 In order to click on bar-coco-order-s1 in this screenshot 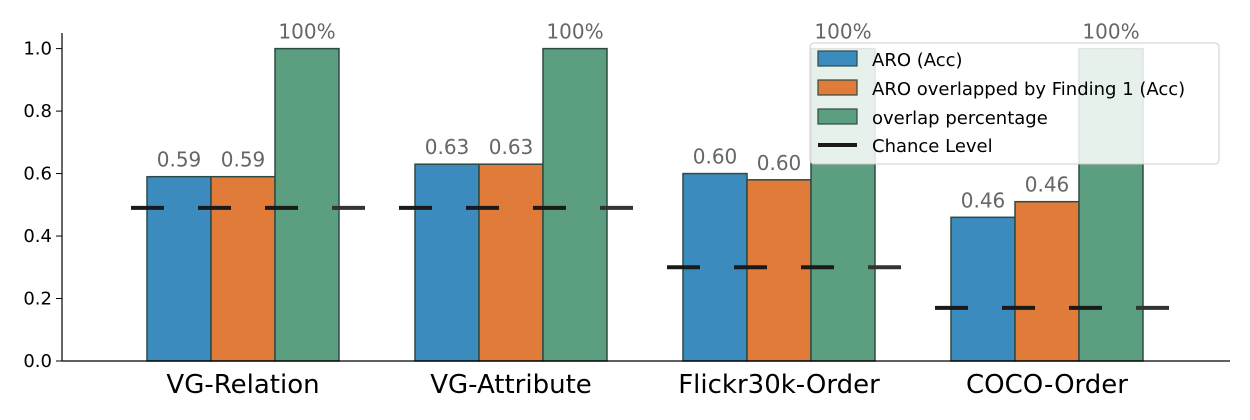, I will do `click(1047, 281)`.